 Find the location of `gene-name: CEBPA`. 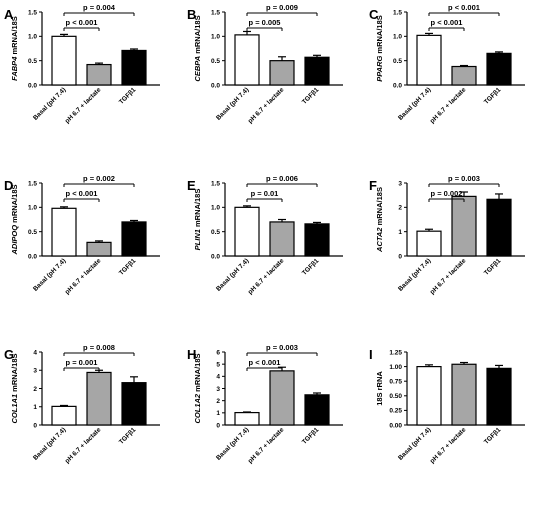

gene-name: CEBPA is located at coordinates (197, 69).